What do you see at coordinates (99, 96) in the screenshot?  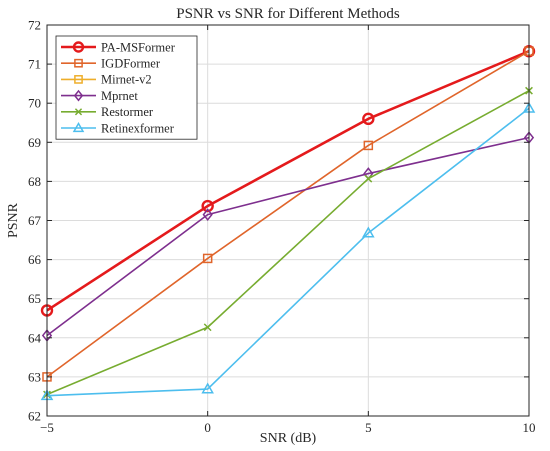 I see `legend-entry: Mprnet` at bounding box center [99, 96].